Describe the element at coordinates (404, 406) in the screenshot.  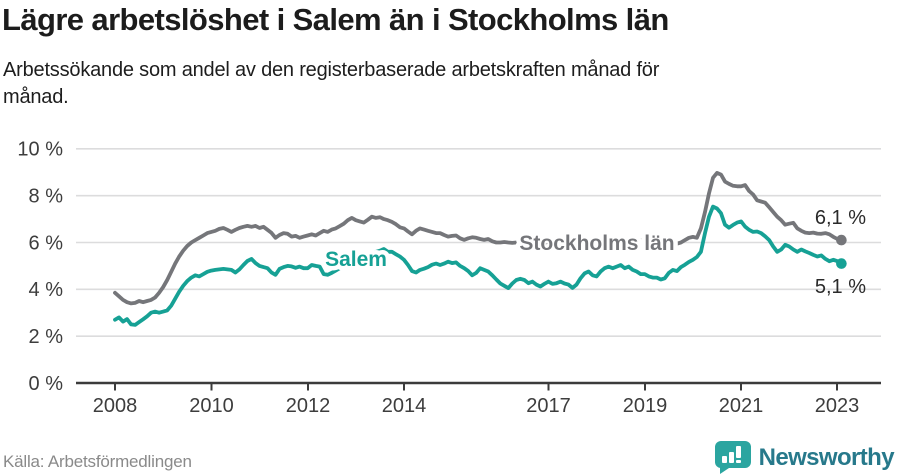
I see `x-tick-label: 2014` at that location.